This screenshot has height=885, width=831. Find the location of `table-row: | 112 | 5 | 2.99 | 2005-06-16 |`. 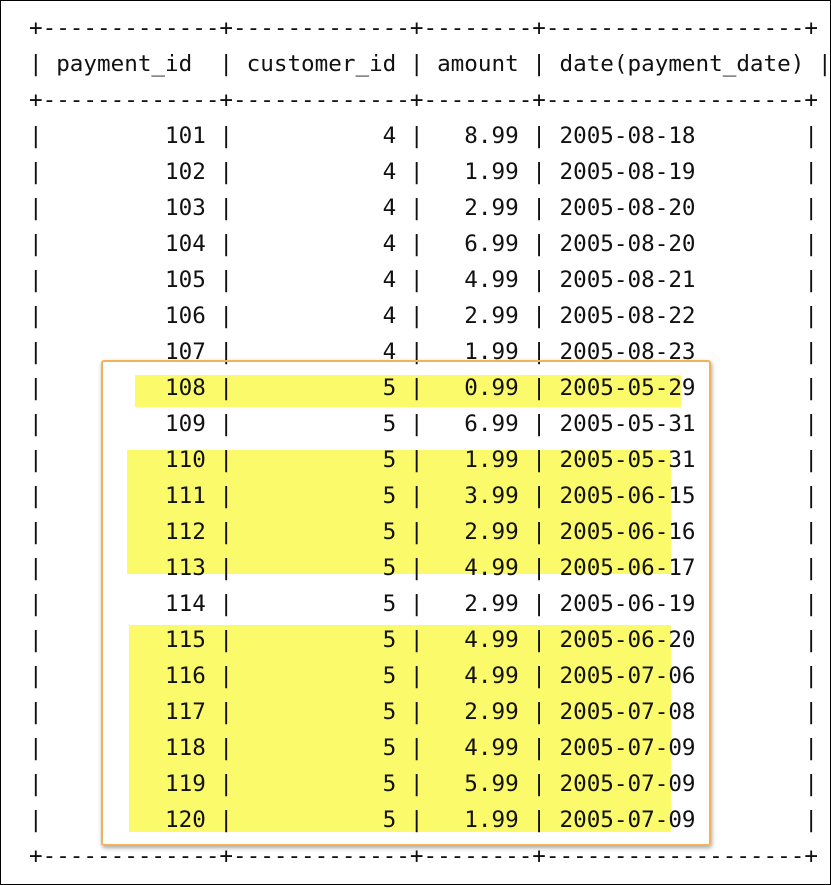

table-row: | 112 | 5 | 2.99 | 2005-06-16 | is located at coordinates (423, 532).